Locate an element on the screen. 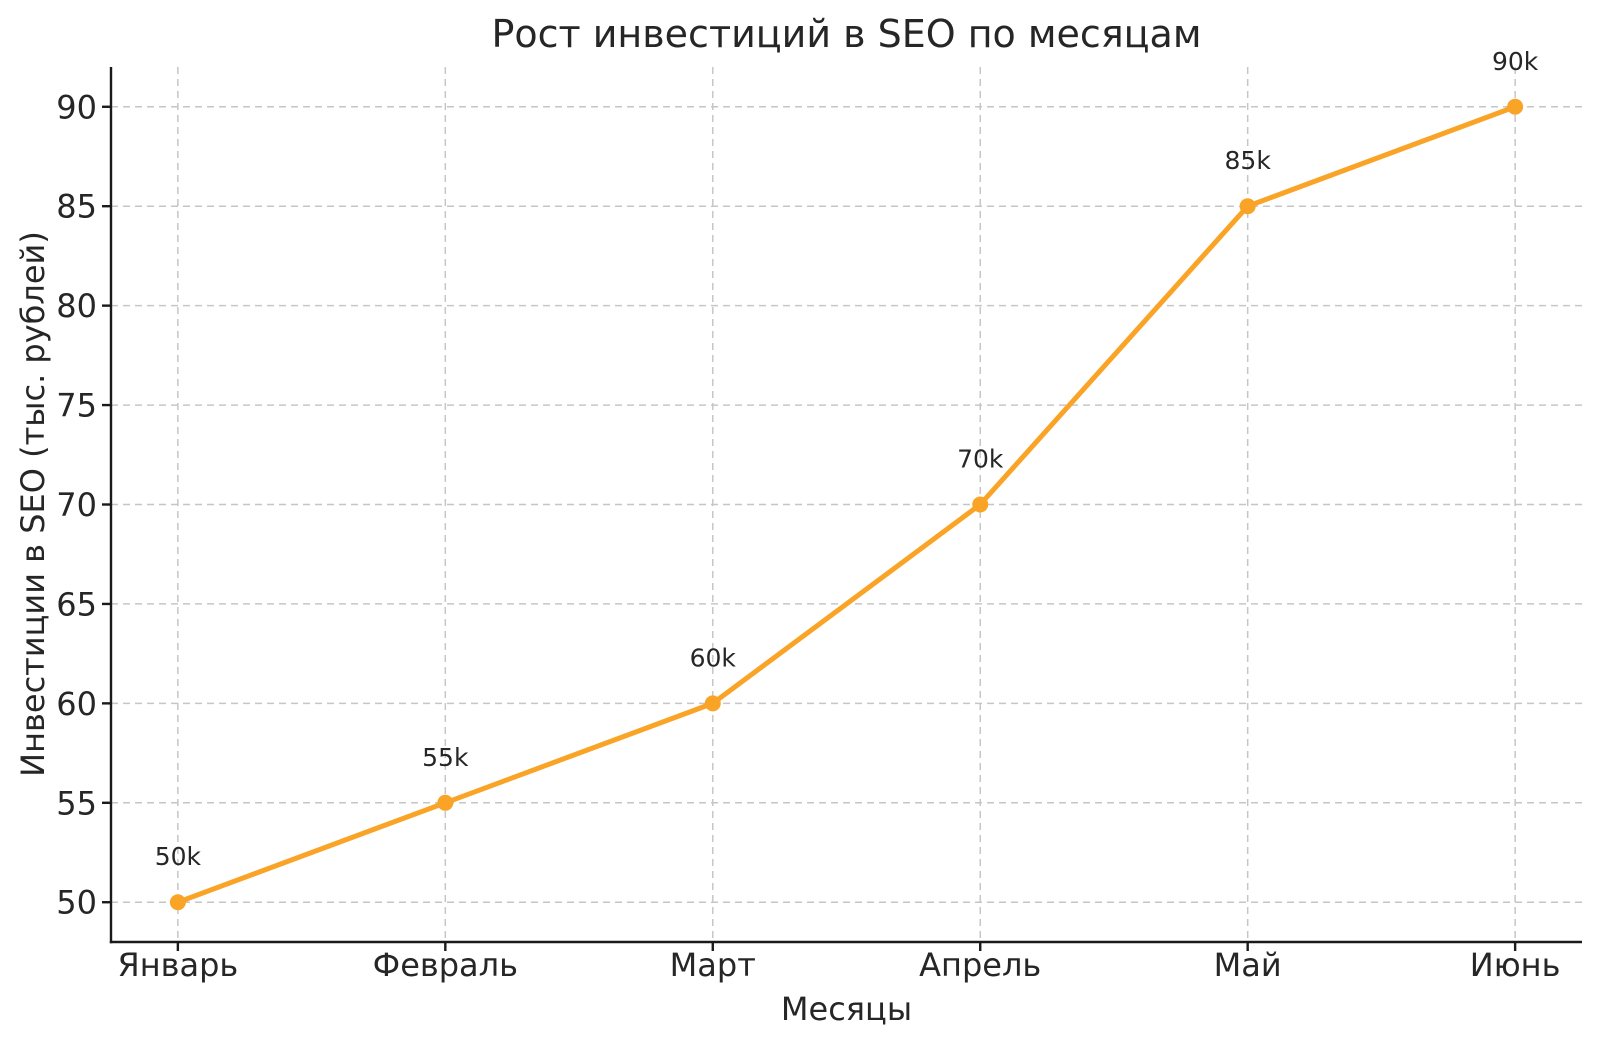 This screenshot has height=1044, width=1600. y-tick-label: 50 is located at coordinates (76, 903).